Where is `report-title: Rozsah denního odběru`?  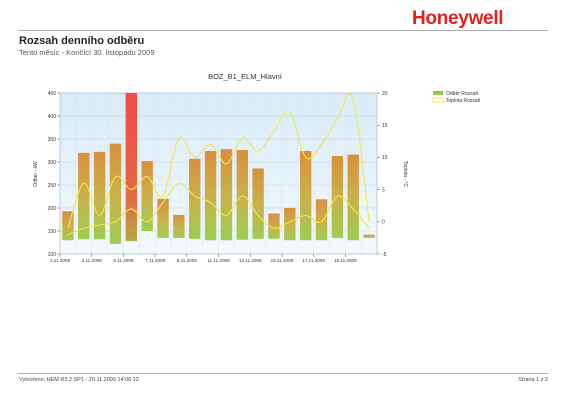
report-title: Rozsah denního odběru is located at coordinates (82, 41).